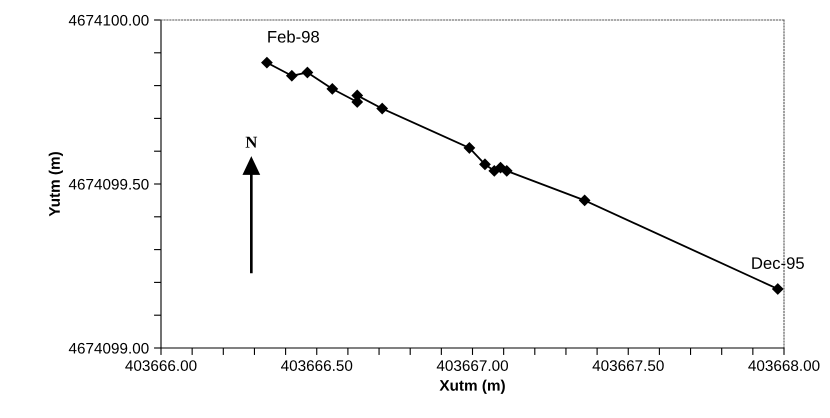 The image size is (830, 418). Describe the element at coordinates (784, 366) in the screenshot. I see `x-tick-label: 403668.00` at that location.